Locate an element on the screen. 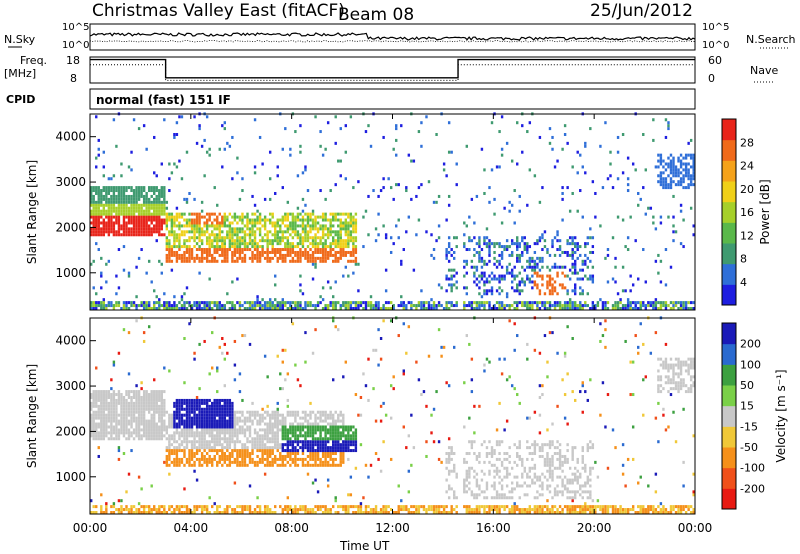 This screenshot has height=554, width=800. nsky-tick-top: 10^5 is located at coordinates (75, 27).